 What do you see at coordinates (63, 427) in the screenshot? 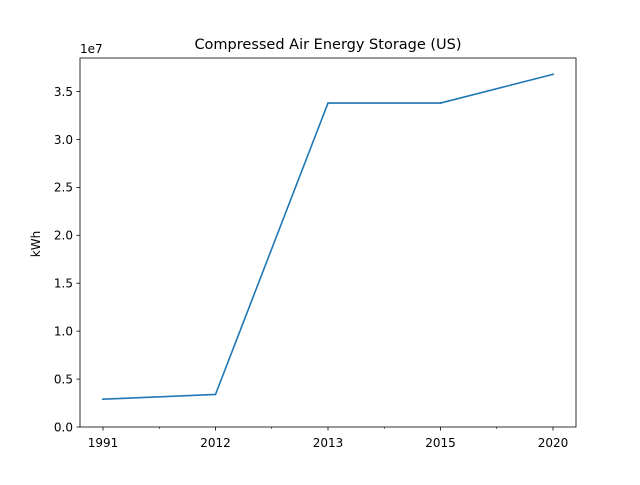
I see `y-tick-label: 0.0` at bounding box center [63, 427].